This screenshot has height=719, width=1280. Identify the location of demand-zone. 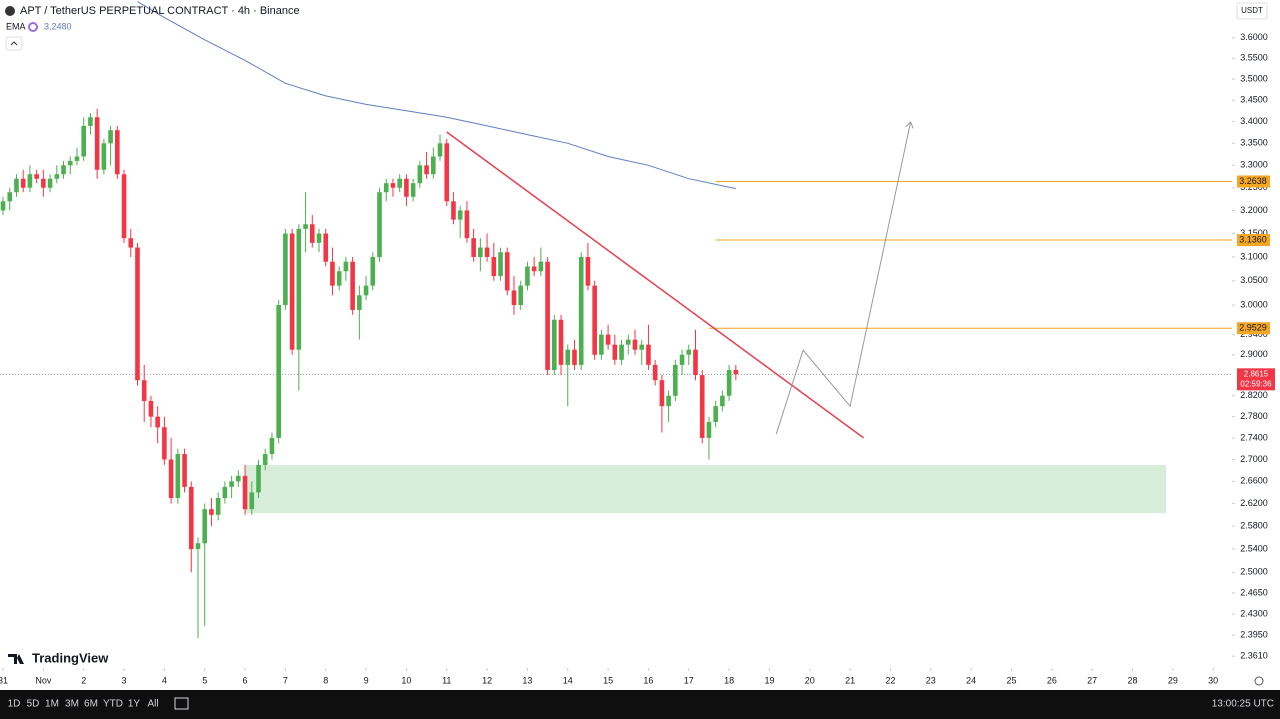
(706, 489).